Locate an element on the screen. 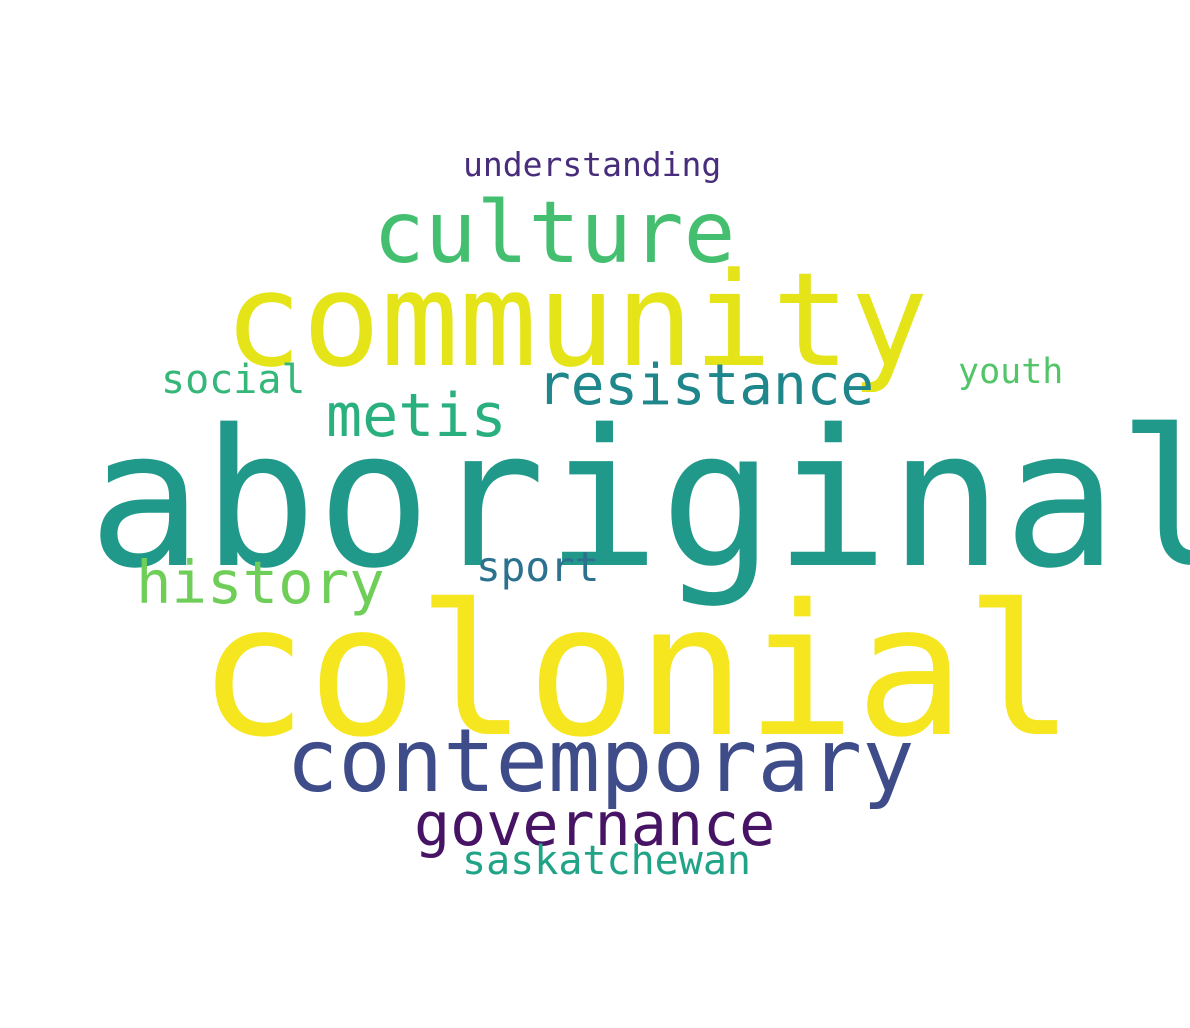 Image resolution: width=1190 pixels, height=1028 pixels. word-culture: culture is located at coordinates (554, 233).